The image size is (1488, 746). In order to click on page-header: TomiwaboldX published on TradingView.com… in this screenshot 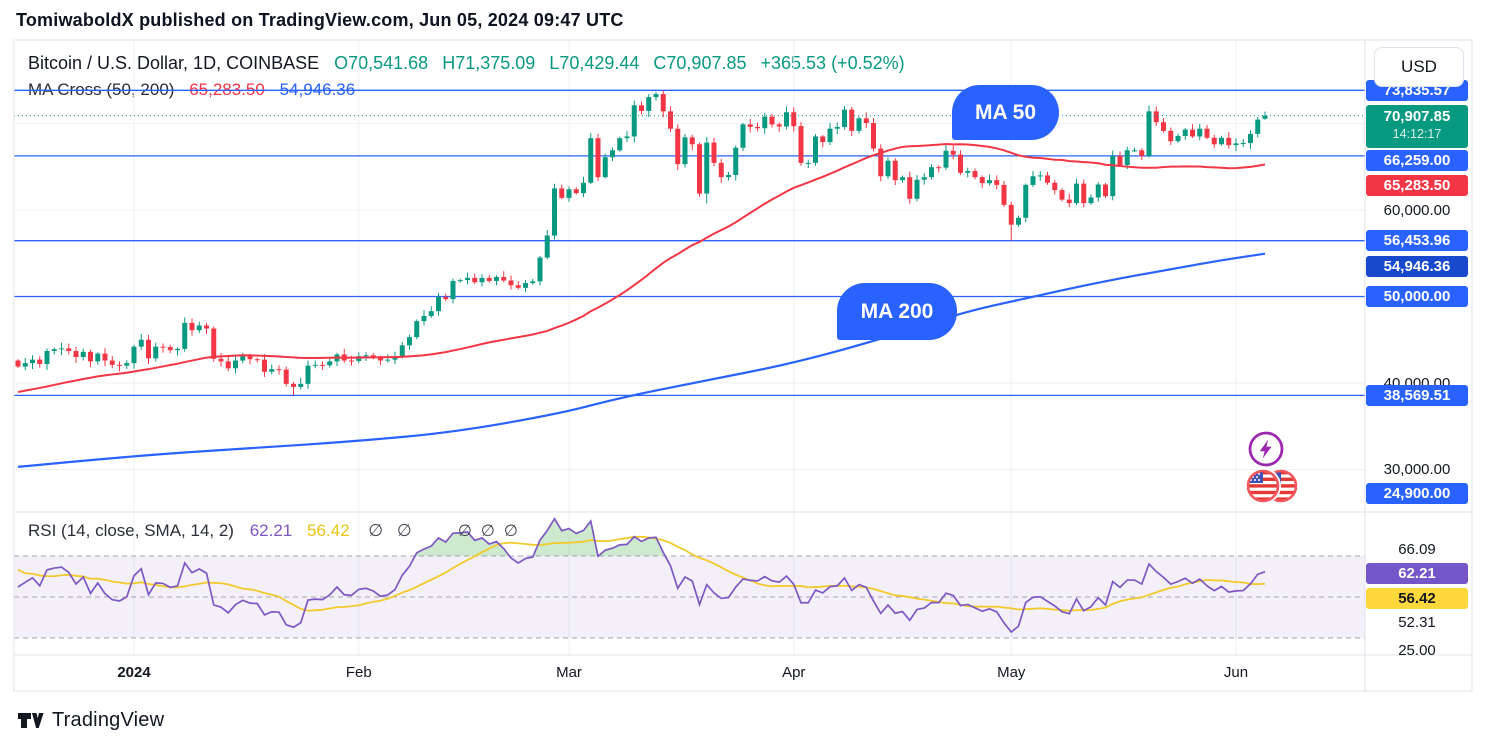, I will do `click(320, 20)`.